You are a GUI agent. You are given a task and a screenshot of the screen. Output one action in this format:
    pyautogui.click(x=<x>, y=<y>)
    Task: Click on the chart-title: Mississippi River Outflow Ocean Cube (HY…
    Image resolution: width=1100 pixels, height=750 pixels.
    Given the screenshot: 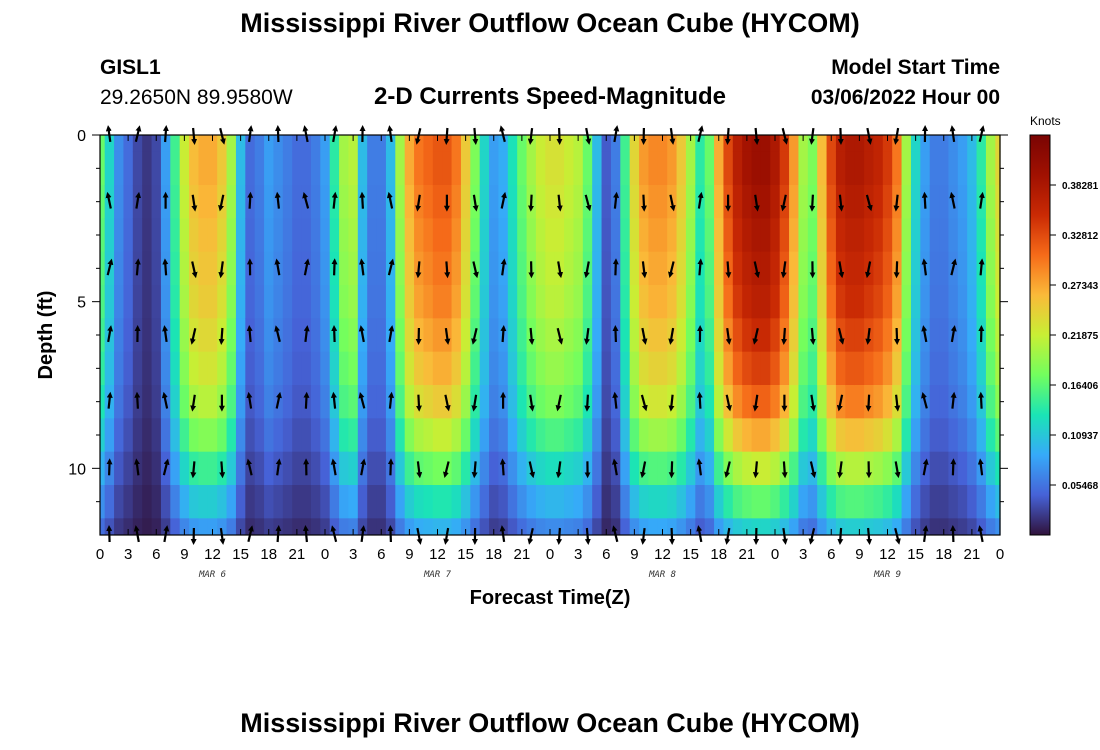 What is the action you would take?
    pyautogui.click(x=550, y=23)
    